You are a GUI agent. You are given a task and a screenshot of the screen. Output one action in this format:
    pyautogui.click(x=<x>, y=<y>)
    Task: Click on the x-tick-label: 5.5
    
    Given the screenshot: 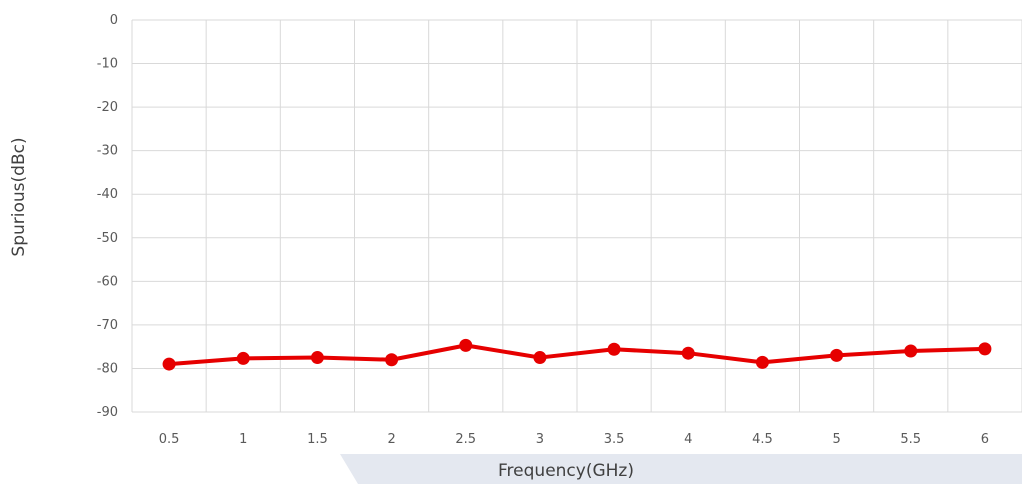 What is the action you would take?
    pyautogui.click(x=910, y=439)
    